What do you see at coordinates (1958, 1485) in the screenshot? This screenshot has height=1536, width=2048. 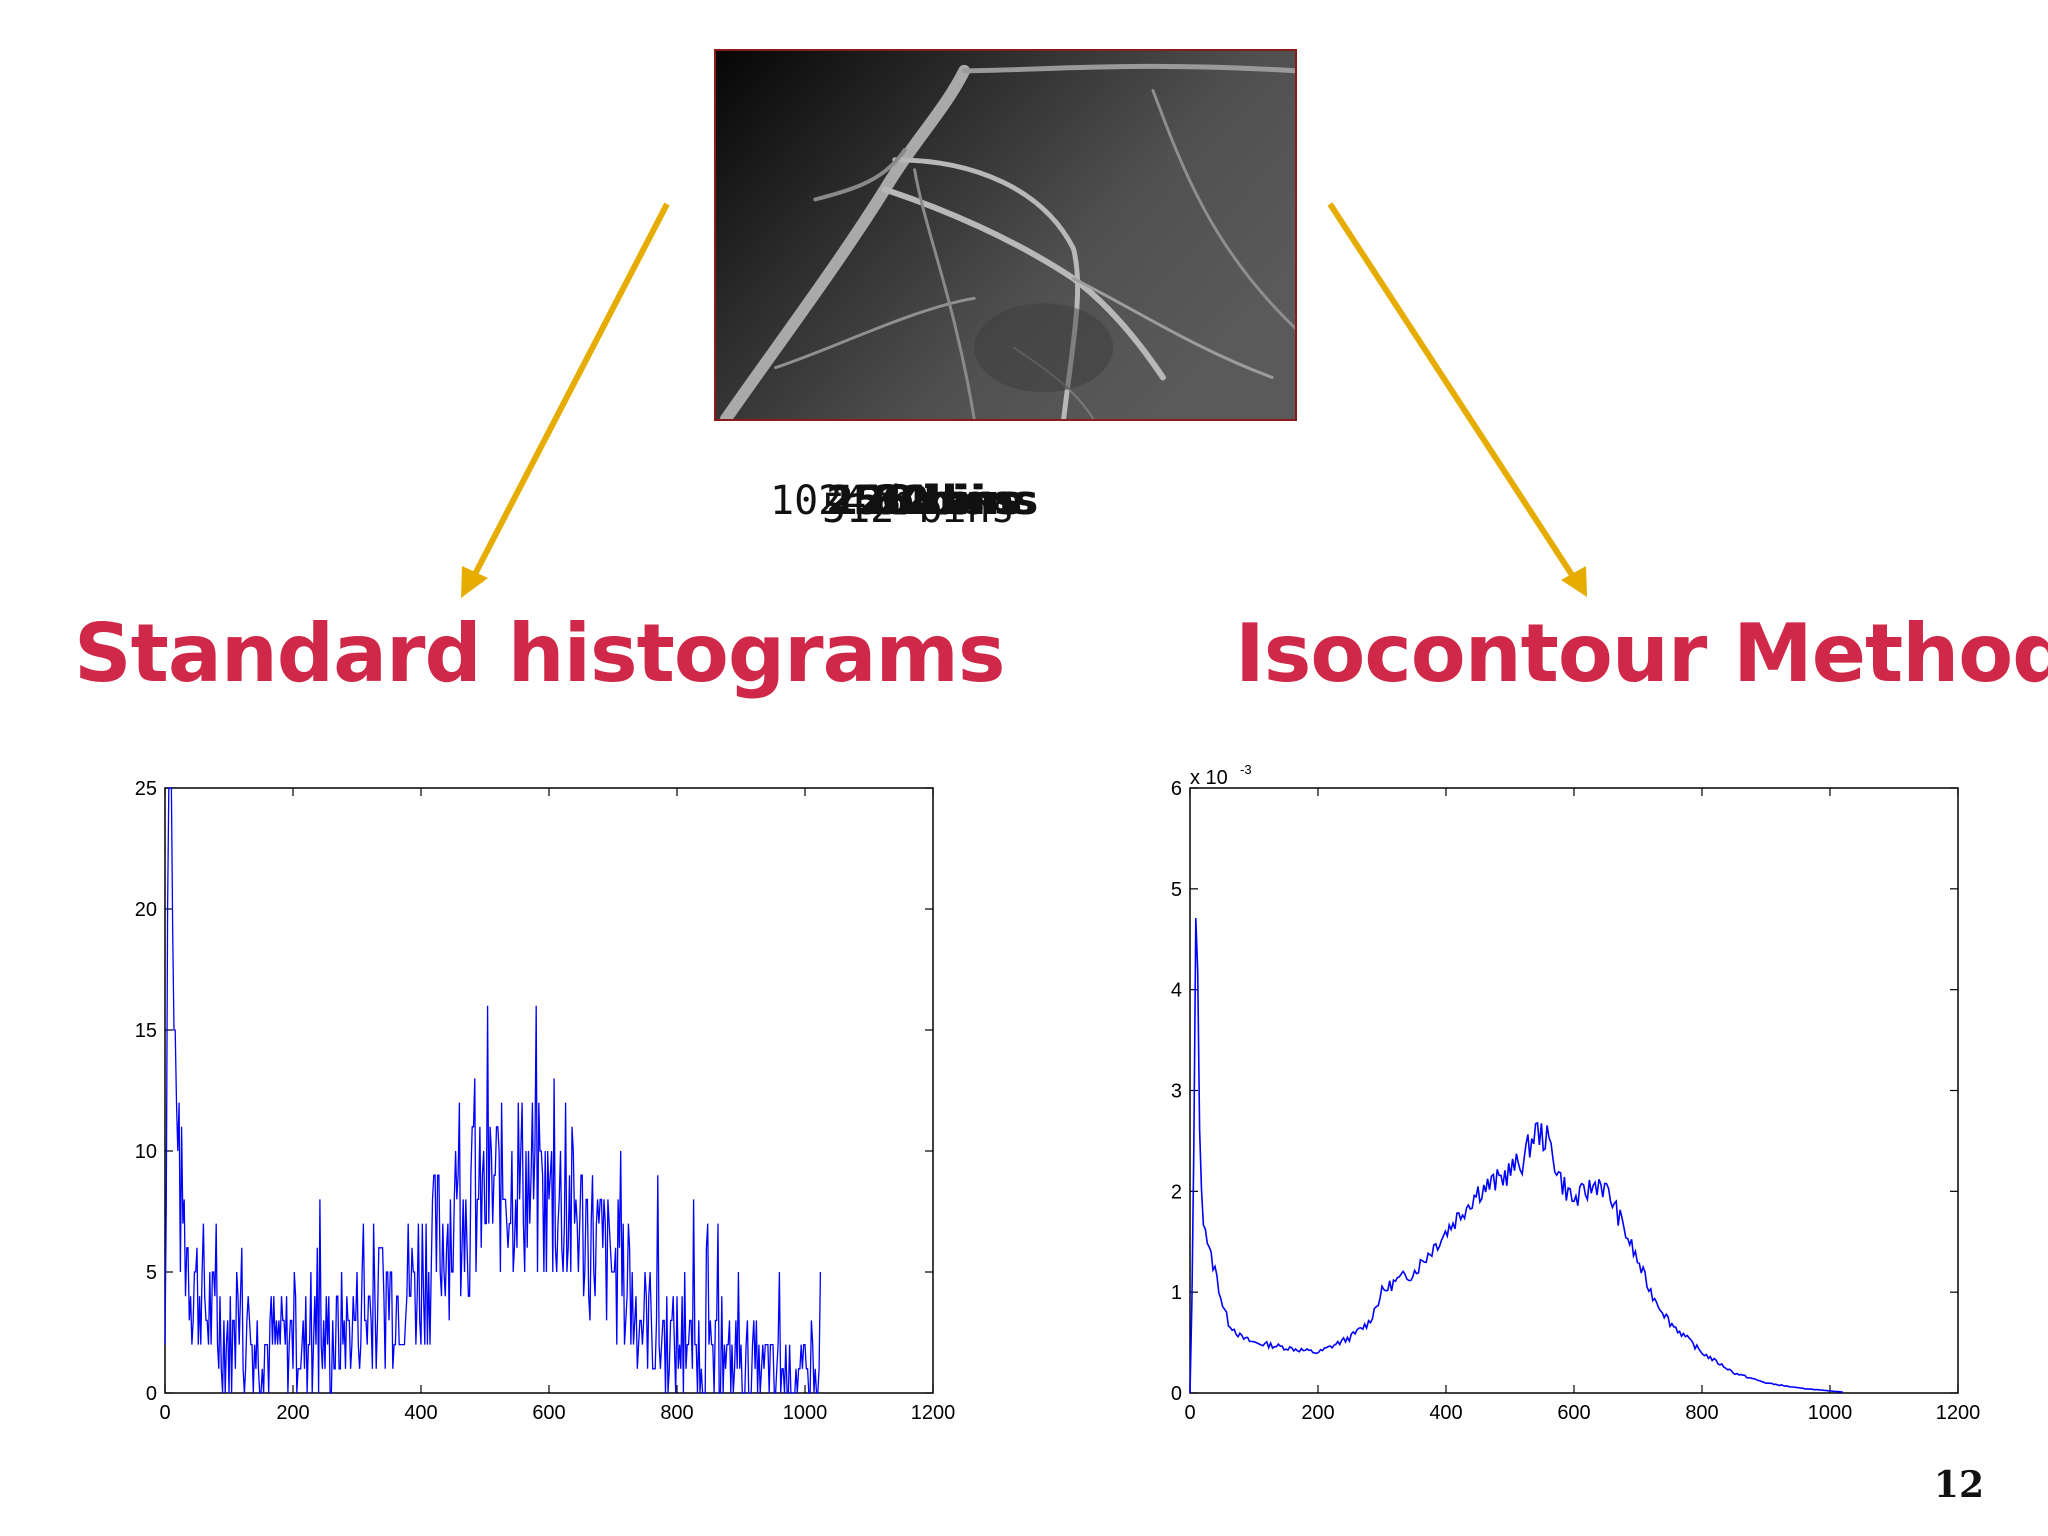 I see `page-number: 12` at bounding box center [1958, 1485].